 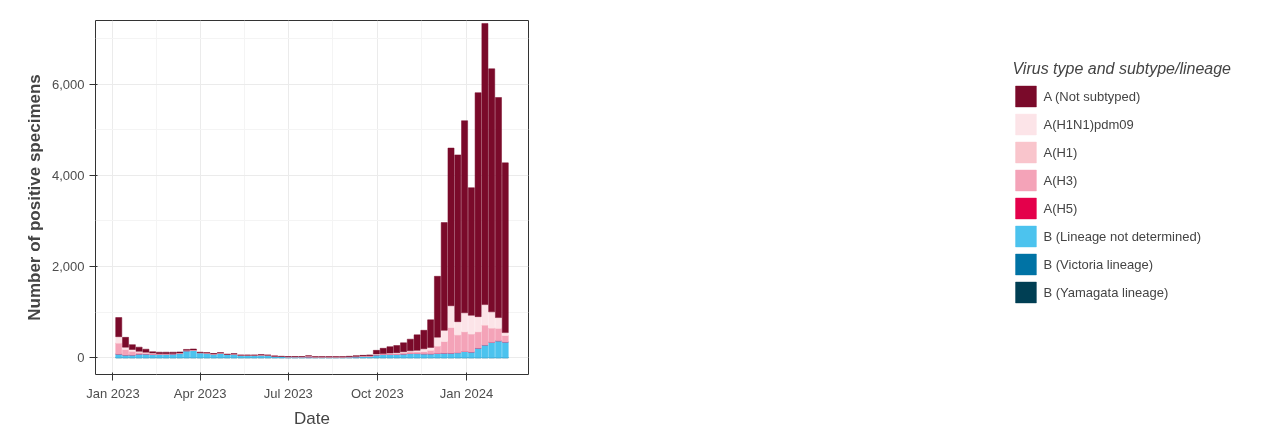 What do you see at coordinates (1121, 69) in the screenshot?
I see `legend-title: Virus type and subtype/lineage` at bounding box center [1121, 69].